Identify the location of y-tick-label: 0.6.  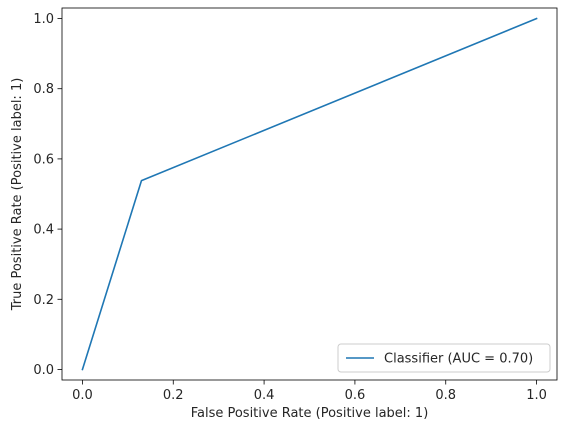
(43, 159).